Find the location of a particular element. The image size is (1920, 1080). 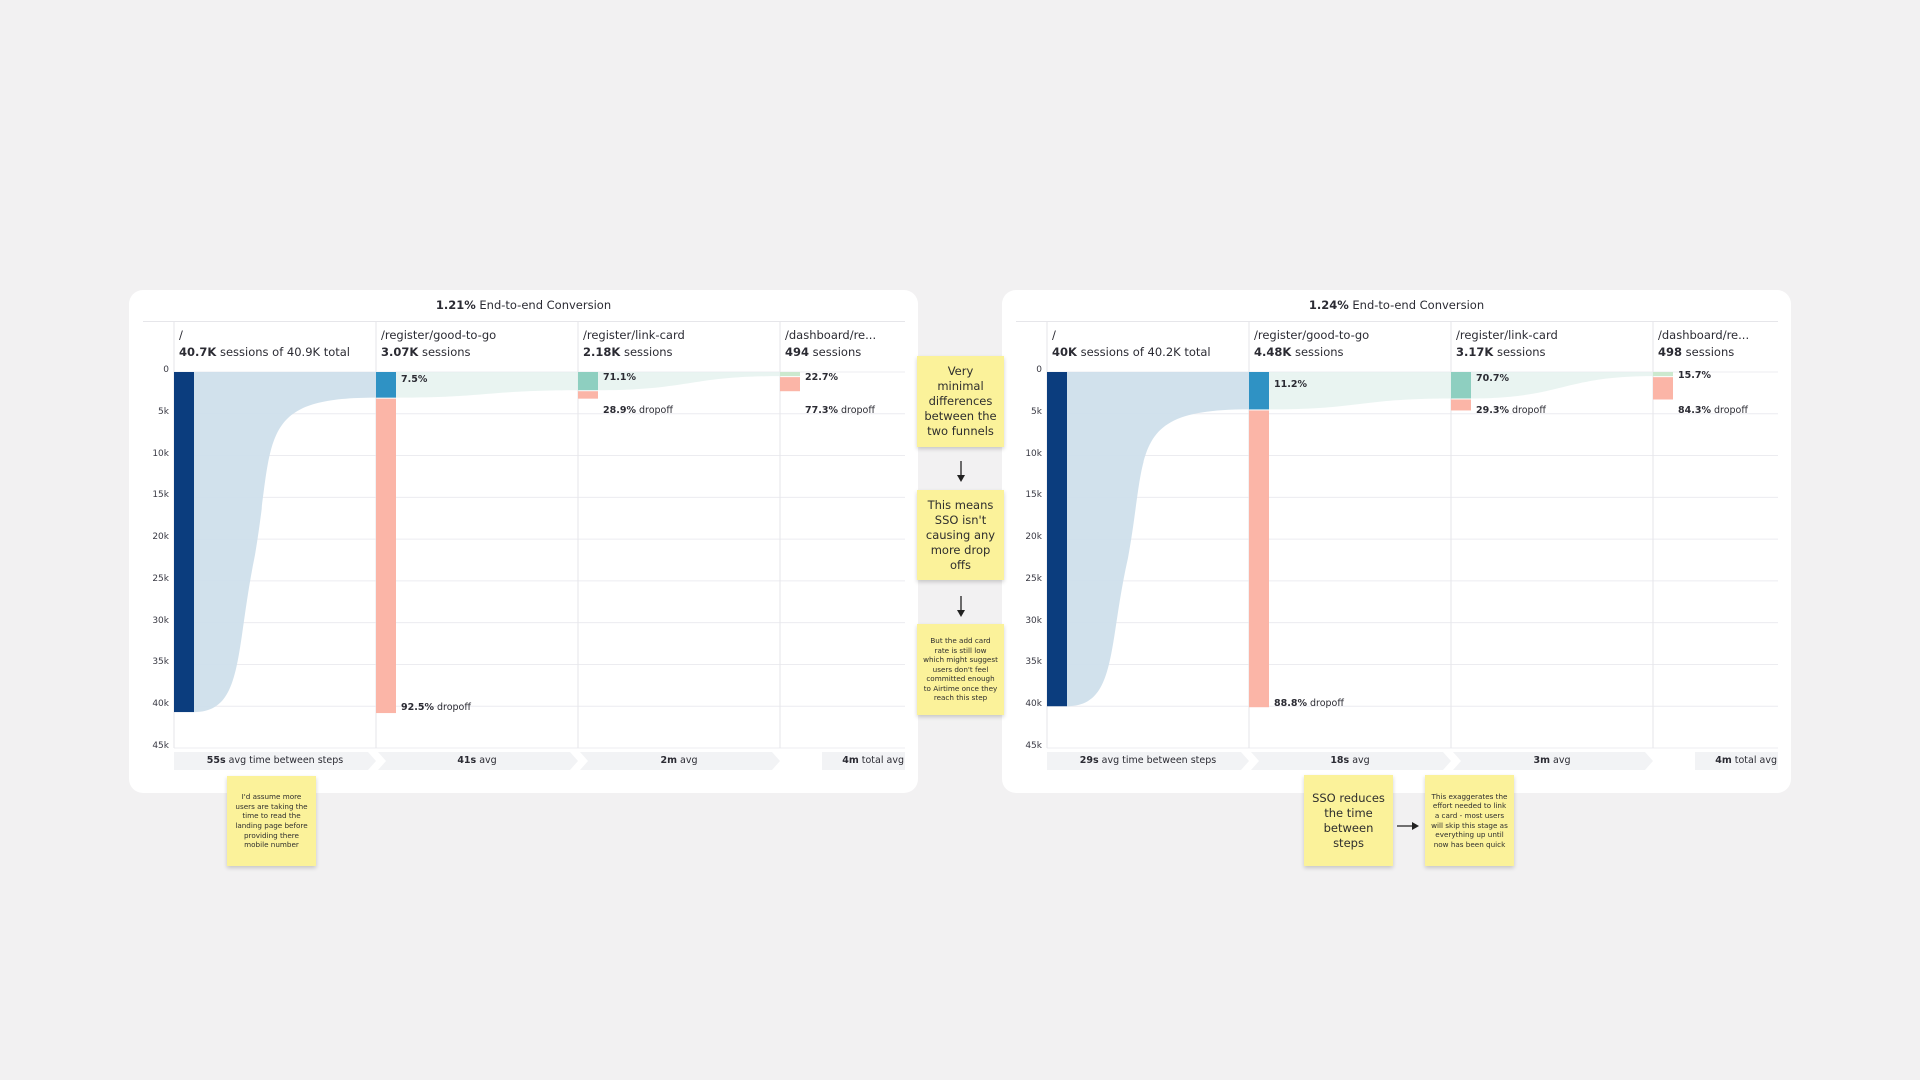

session-count: 40K is located at coordinates (1064, 352).